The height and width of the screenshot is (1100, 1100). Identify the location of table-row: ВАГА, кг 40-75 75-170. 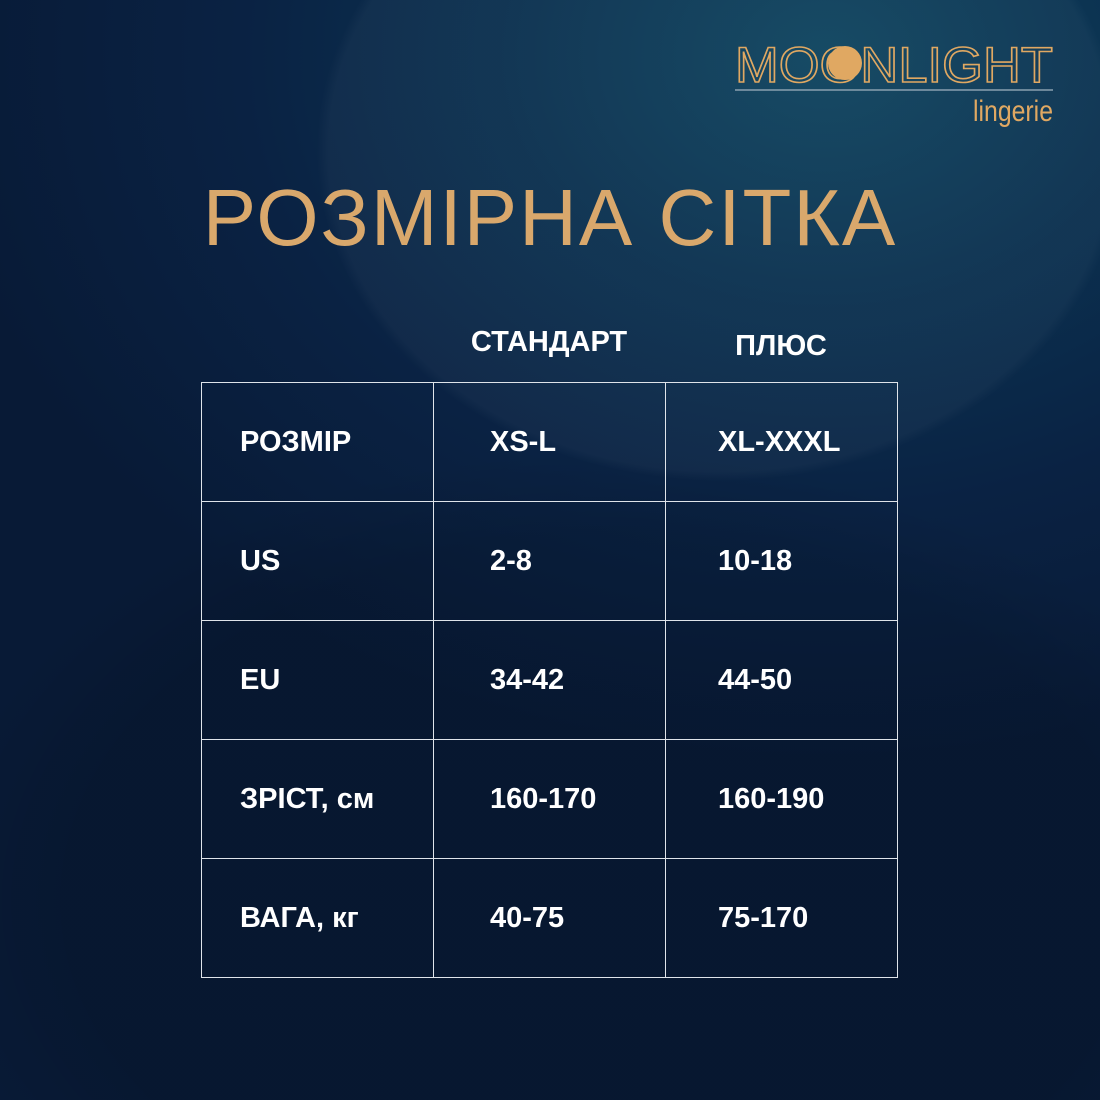
(549, 918).